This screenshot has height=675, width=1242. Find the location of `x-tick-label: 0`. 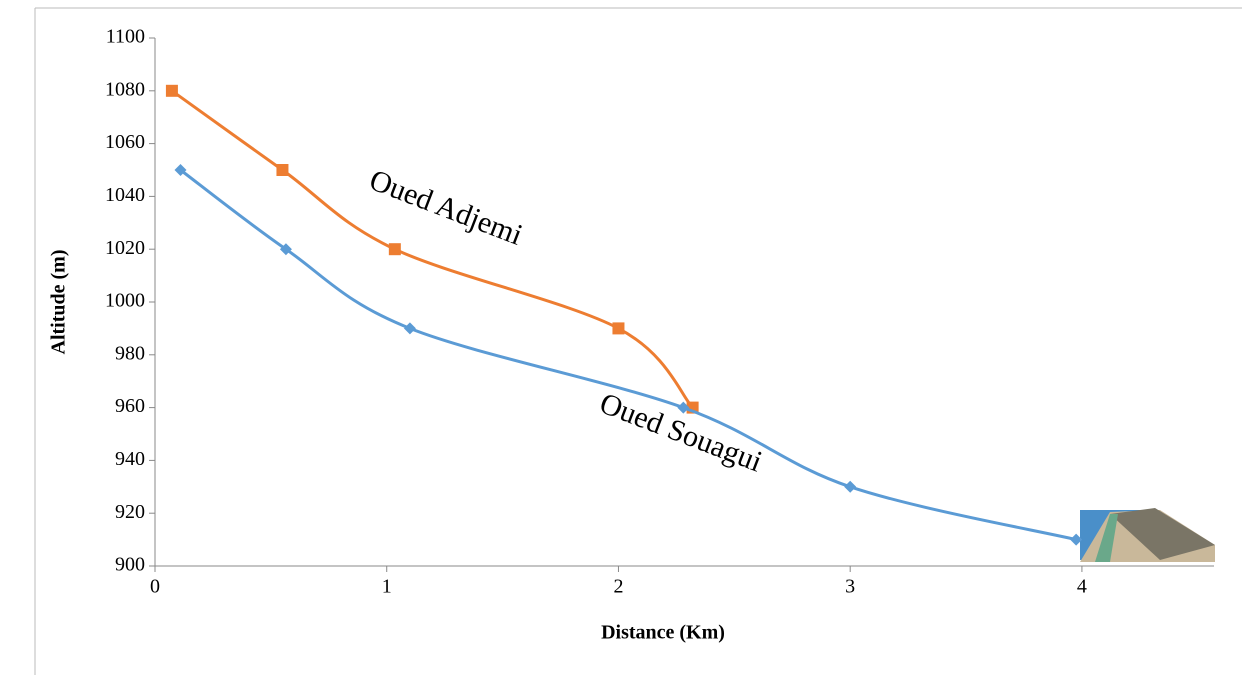

x-tick-label: 0 is located at coordinates (155, 587).